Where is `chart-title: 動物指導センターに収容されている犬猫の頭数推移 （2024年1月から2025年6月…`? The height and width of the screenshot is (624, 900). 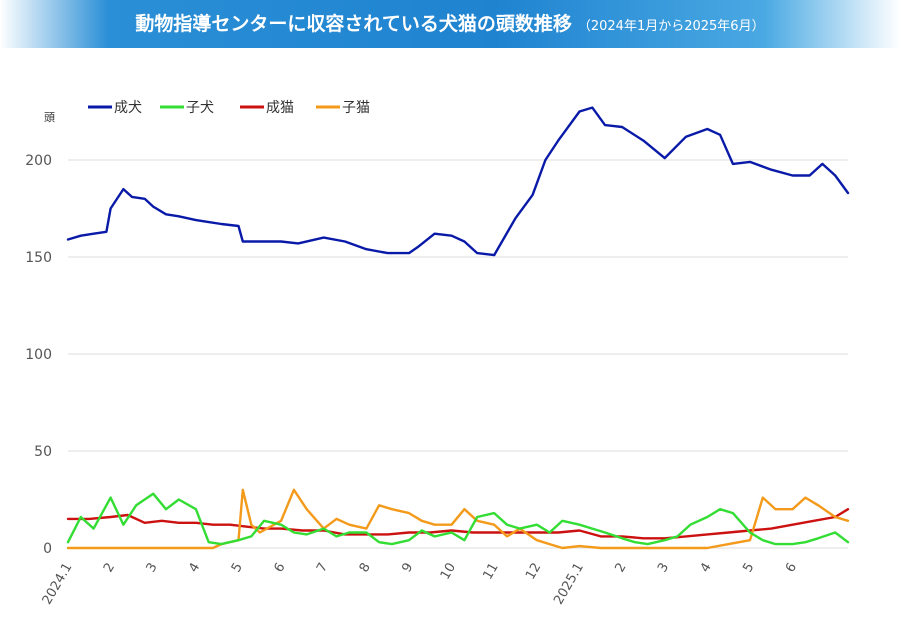 chart-title: 動物指導センターに収容されている犬猫の頭数推移 （2024年1月から2025年6月… is located at coordinates (450, 24).